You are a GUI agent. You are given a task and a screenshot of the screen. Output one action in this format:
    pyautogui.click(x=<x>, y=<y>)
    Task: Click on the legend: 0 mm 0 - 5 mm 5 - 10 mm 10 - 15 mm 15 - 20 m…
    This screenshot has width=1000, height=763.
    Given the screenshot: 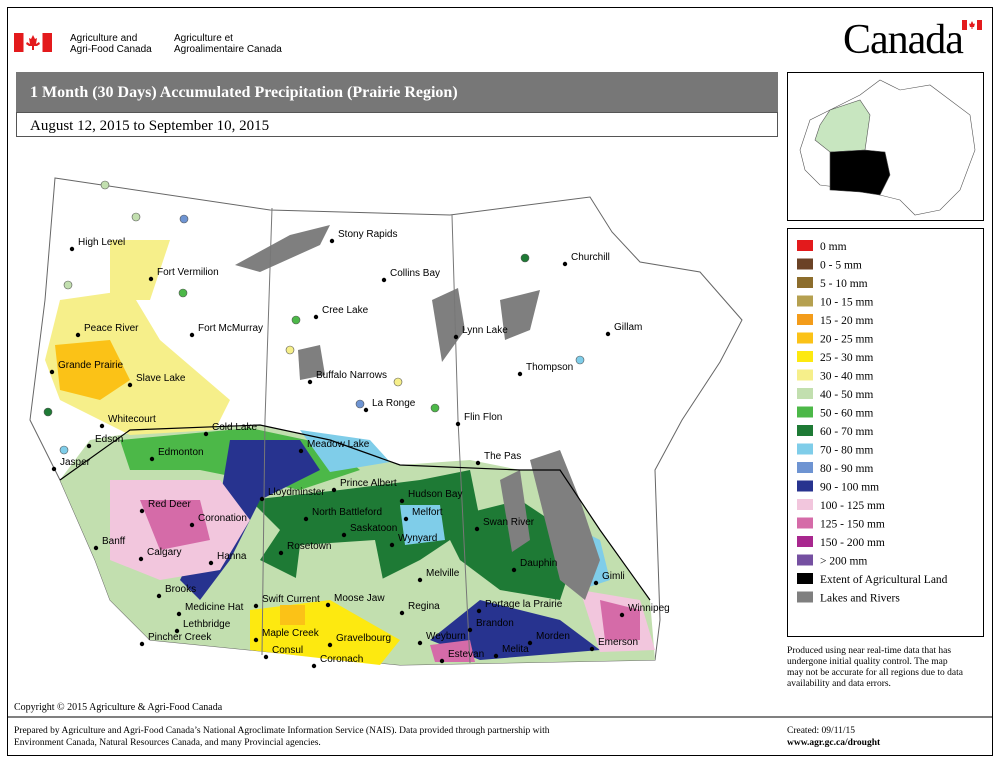 What is the action you would take?
    pyautogui.click(x=872, y=422)
    